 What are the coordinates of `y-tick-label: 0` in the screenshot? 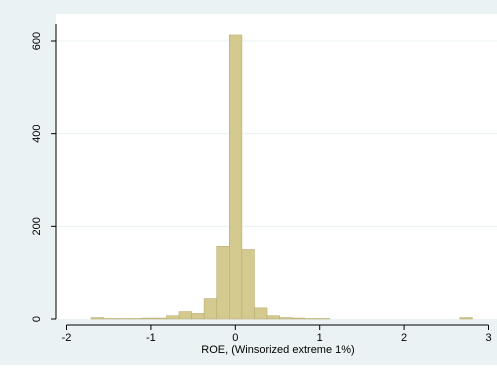 It's located at (37, 319).